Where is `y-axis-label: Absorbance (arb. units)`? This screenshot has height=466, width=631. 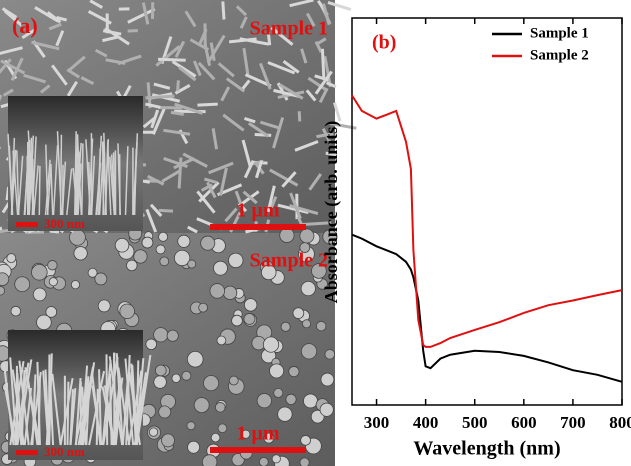
y-axis-label: Absorbance (arb. units) is located at coordinates (331, 212).